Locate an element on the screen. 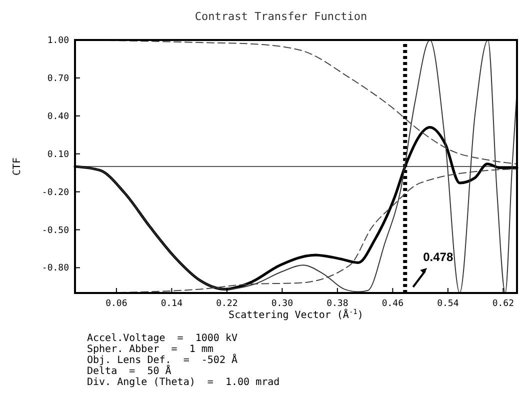  x-tick-label: 0.46 is located at coordinates (393, 304).